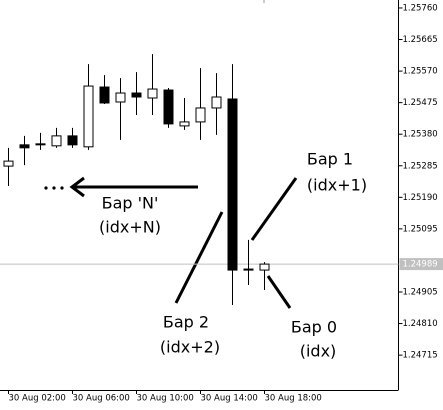 This screenshot has height=410, width=443. I want to click on y-tick-label: 1.25380, so click(420, 135).